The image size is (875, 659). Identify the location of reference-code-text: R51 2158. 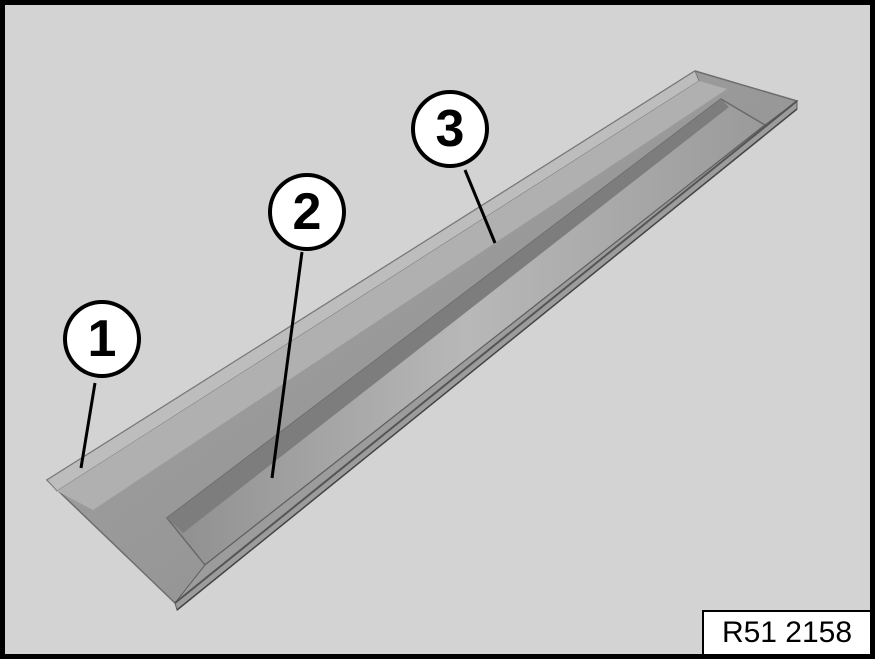
(787, 632).